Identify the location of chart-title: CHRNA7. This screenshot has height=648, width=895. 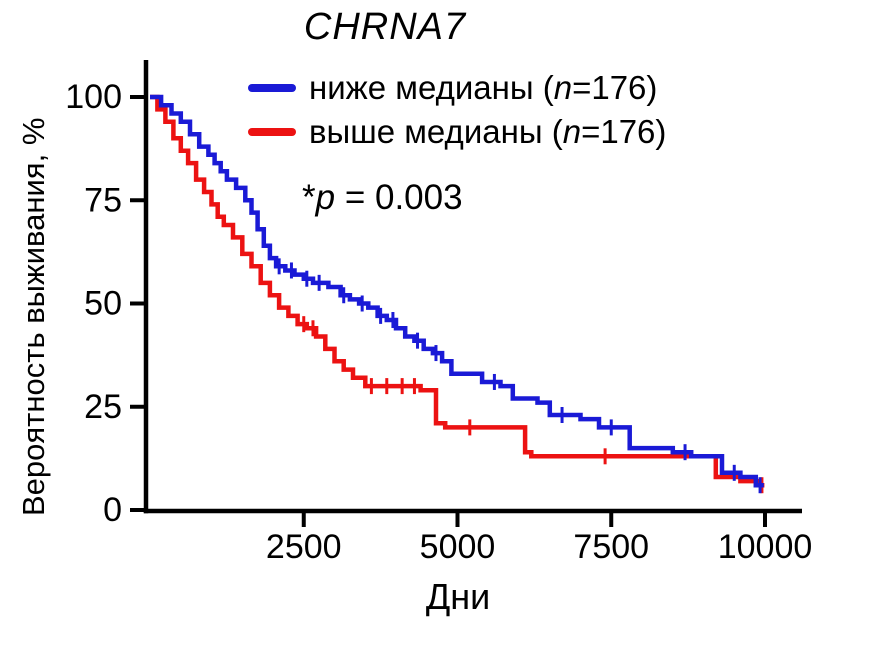
(385, 27).